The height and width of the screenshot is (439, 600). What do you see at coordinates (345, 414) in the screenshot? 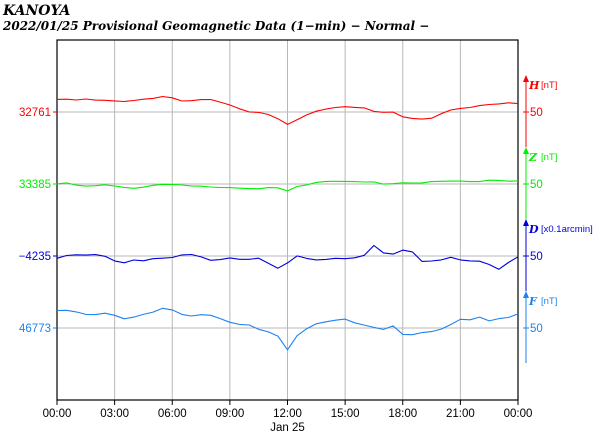
I see `x-tick-label: 15:00` at bounding box center [345, 414].